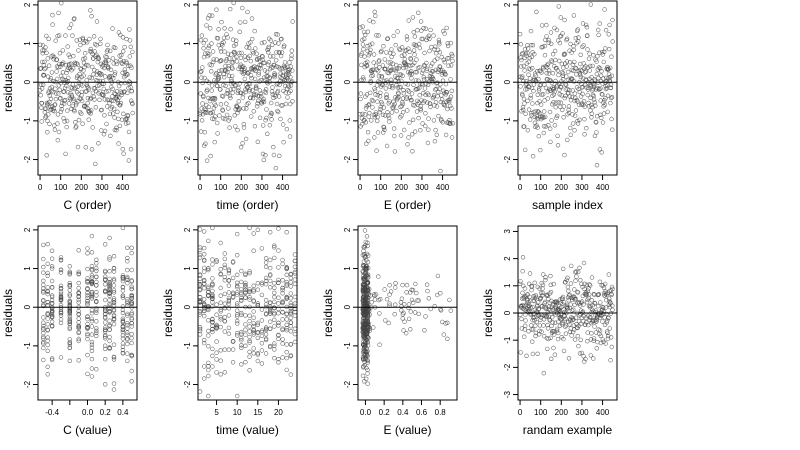  I want to click on y-tick-label: 1, so click(187, 268).